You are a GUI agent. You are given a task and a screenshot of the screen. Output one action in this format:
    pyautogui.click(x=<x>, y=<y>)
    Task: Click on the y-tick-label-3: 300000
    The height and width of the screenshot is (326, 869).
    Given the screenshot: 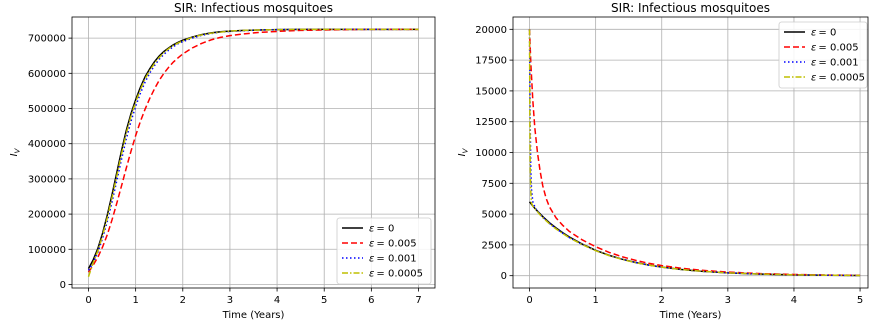 What is the action you would take?
    pyautogui.click(x=47, y=179)
    